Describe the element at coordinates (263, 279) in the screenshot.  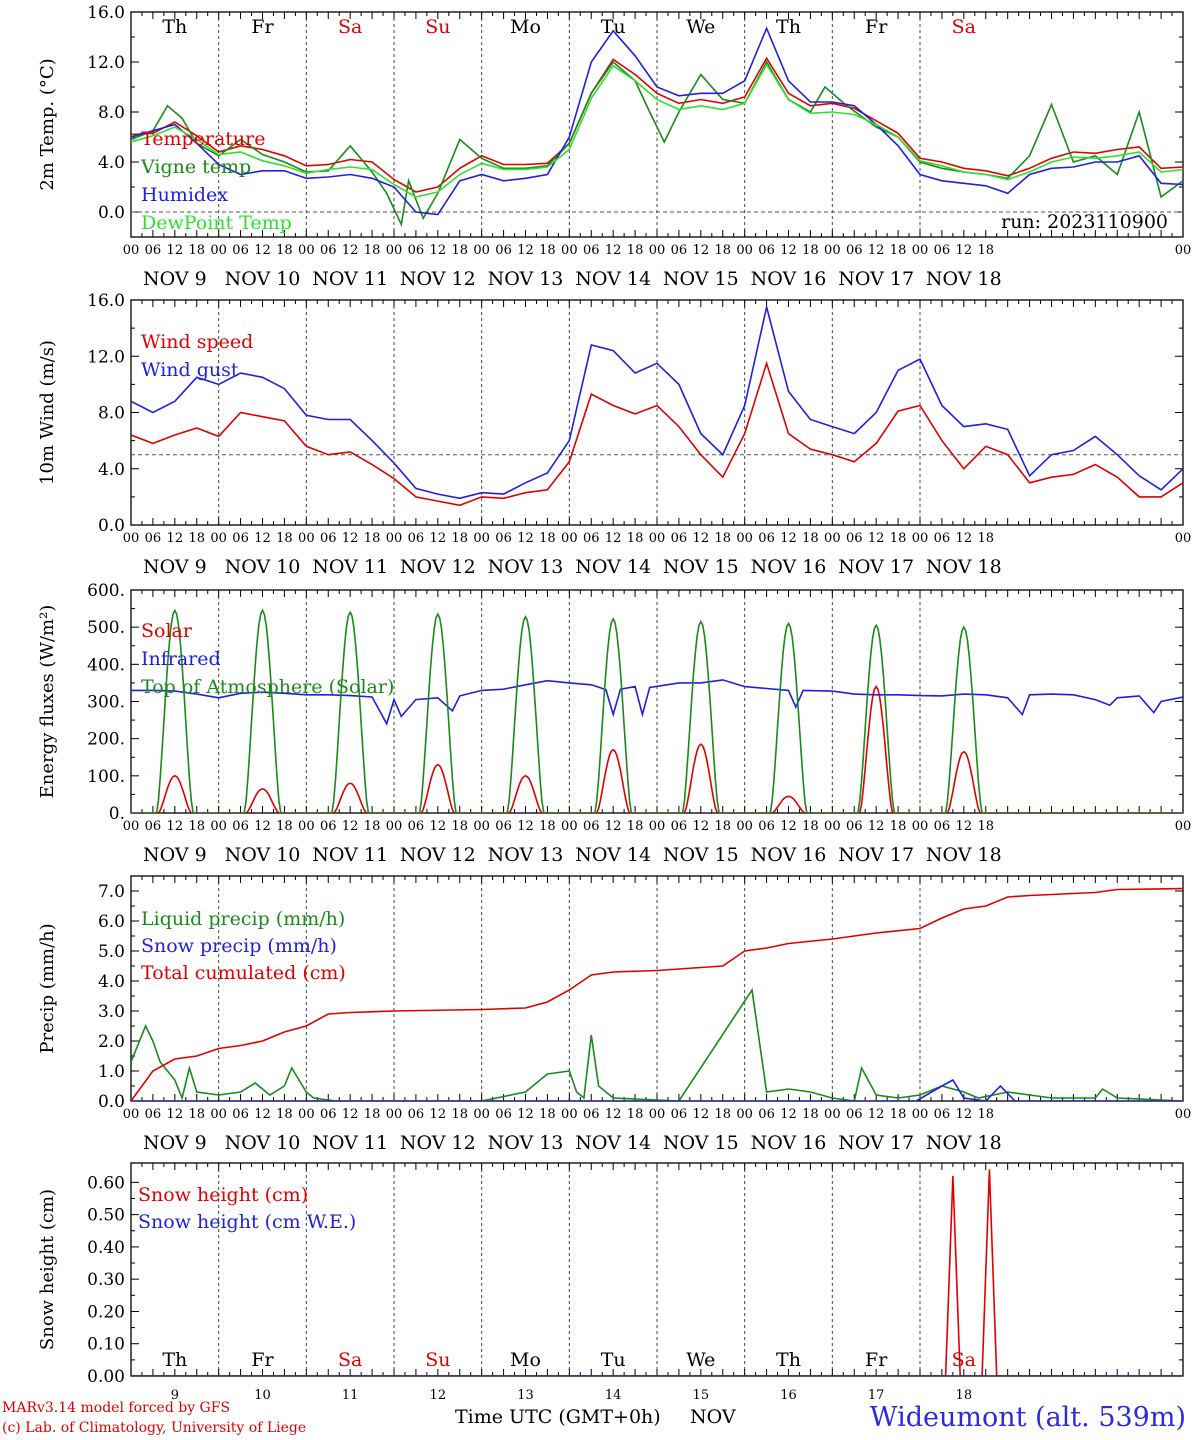
I see `temp-date-label: NOV 10` at that location.